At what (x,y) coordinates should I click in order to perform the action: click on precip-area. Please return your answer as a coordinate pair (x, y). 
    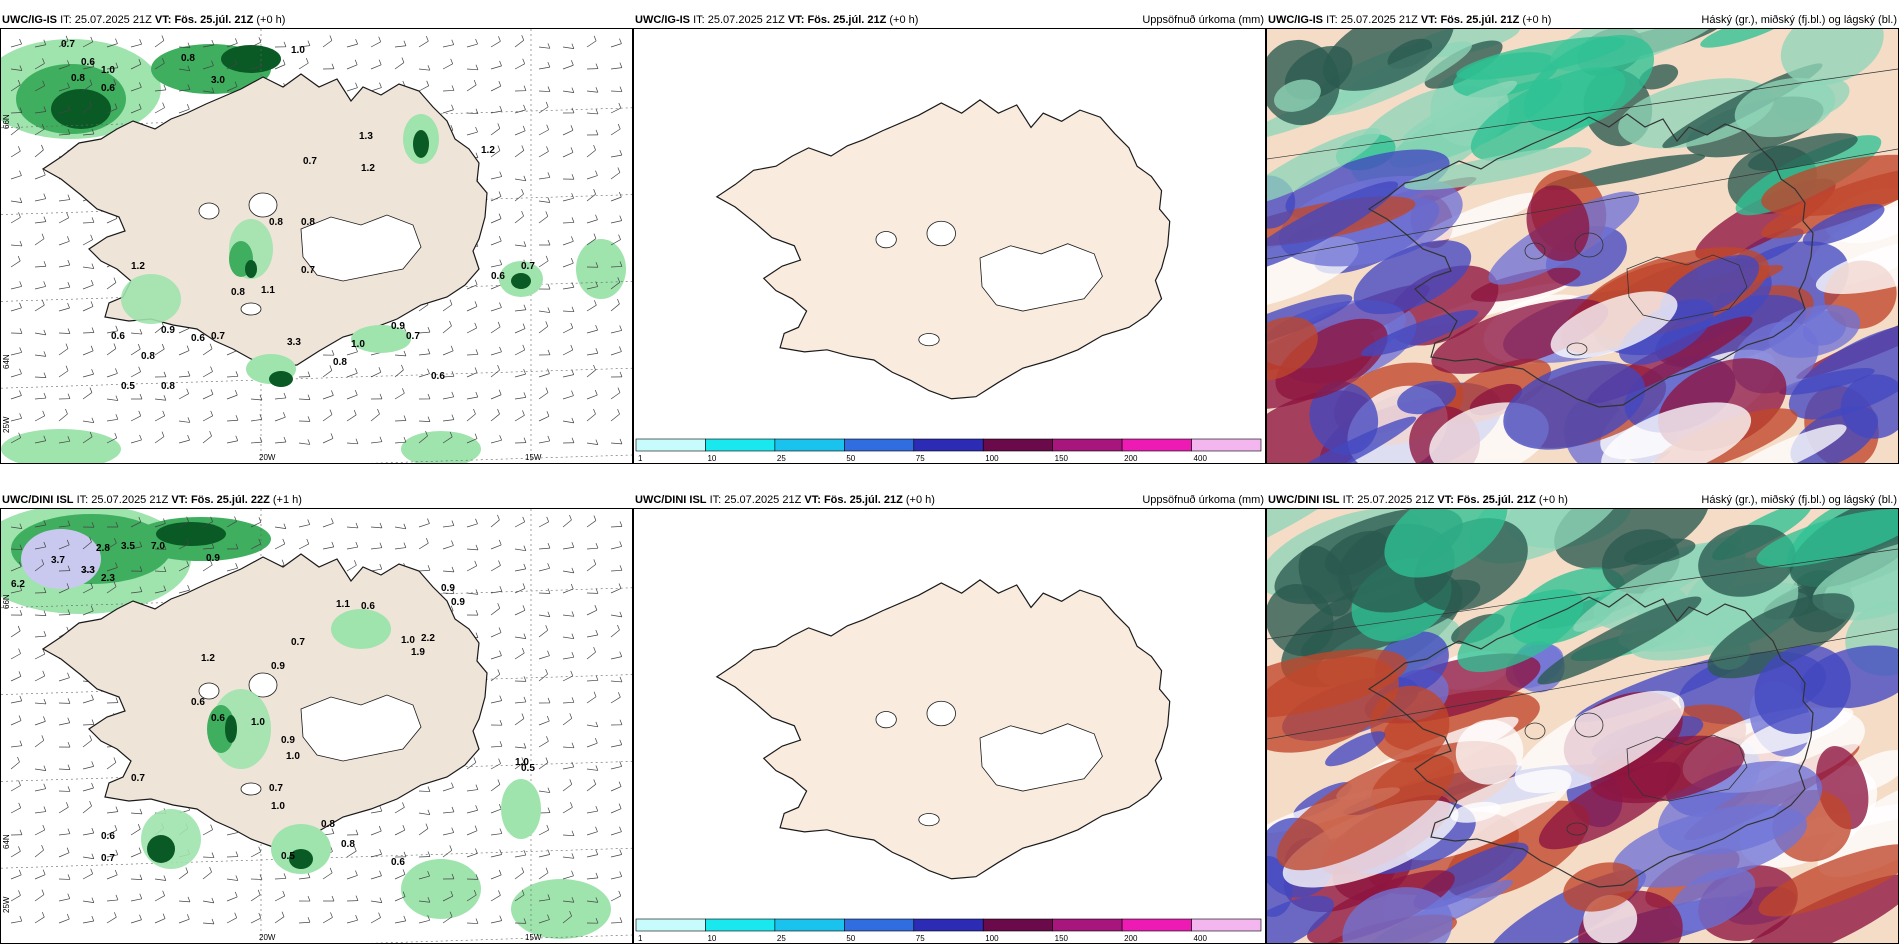
    Looking at the image, I should click on (151, 299).